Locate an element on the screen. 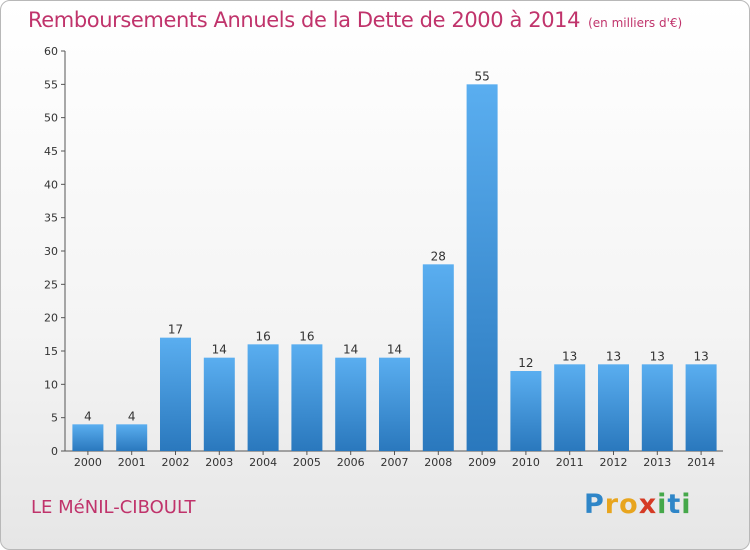 This screenshot has width=750, height=550. y-tick-label: 10 is located at coordinates (51, 384).